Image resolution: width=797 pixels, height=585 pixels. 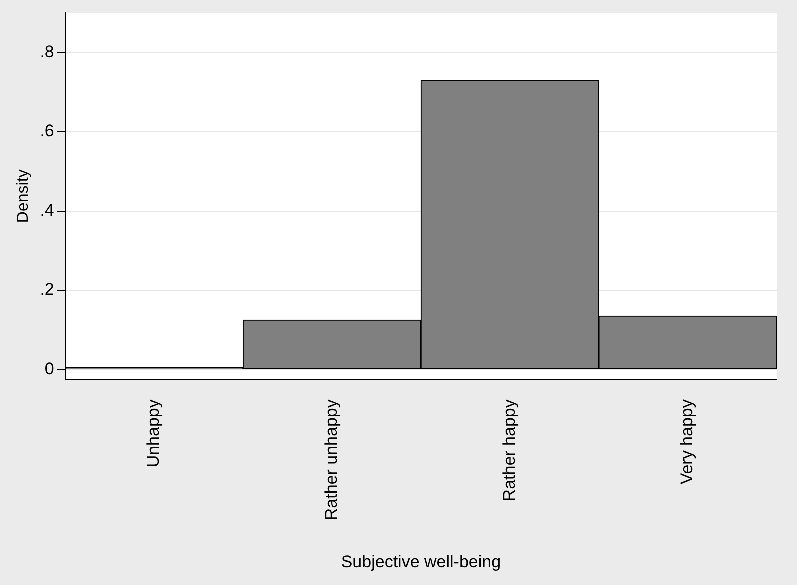 What do you see at coordinates (687, 442) in the screenshot?
I see `x-tick-label: Very happy` at bounding box center [687, 442].